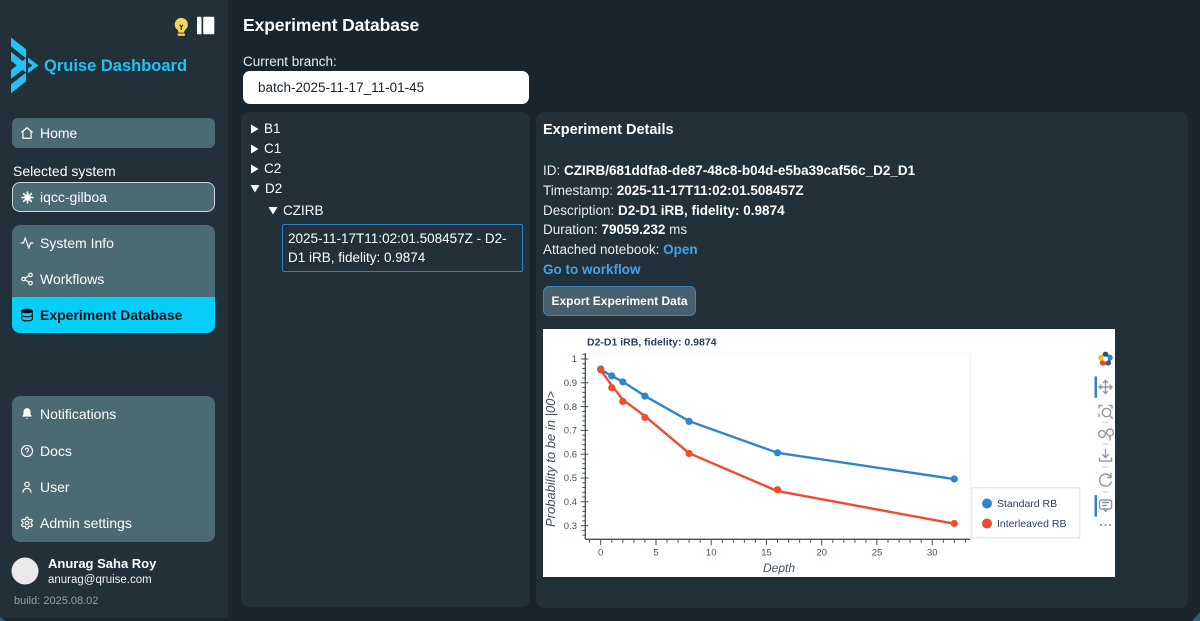  Describe the element at coordinates (570, 407) in the screenshot. I see `svg-text: 0.8` at that location.